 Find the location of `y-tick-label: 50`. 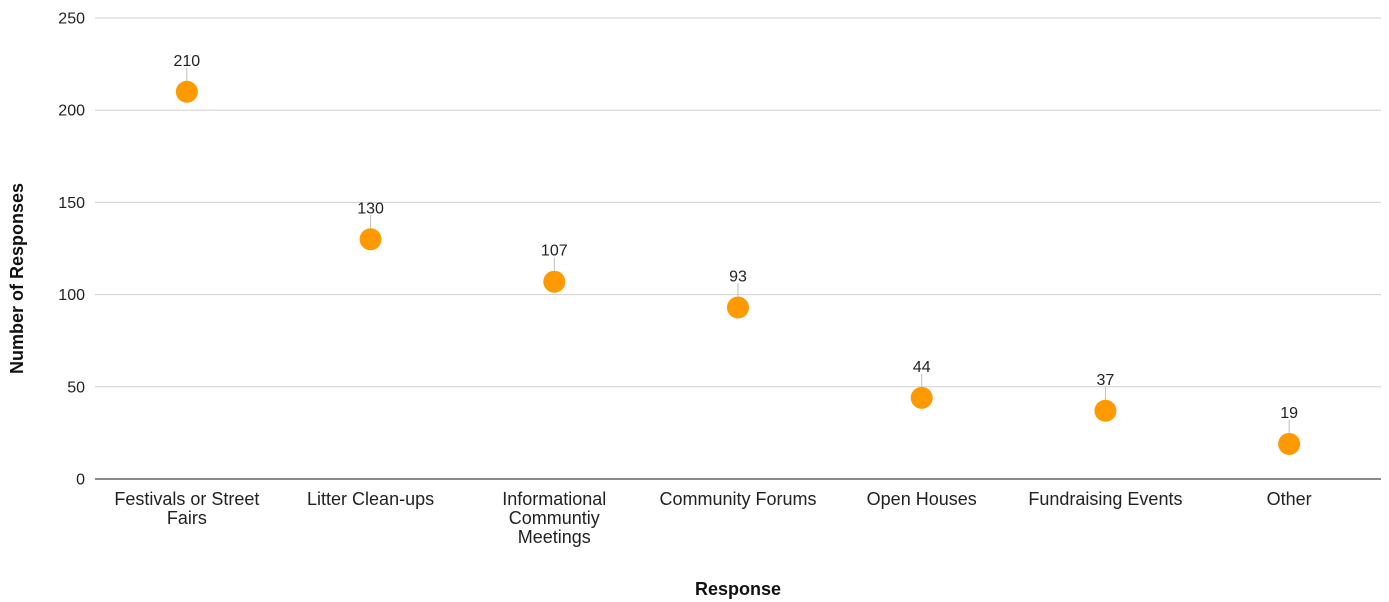

y-tick-label: 50 is located at coordinates (76, 387).